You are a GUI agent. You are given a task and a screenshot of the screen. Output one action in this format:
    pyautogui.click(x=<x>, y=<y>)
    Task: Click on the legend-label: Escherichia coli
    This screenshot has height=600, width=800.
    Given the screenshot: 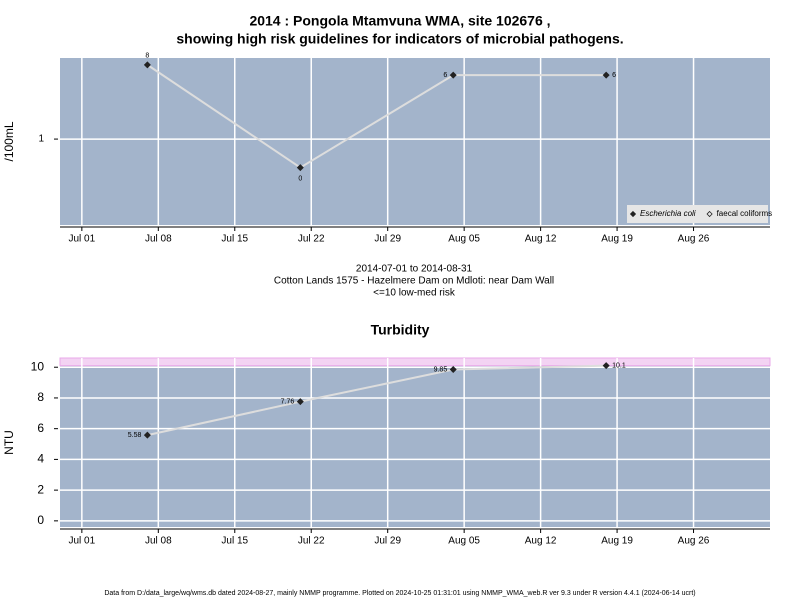 What is the action you would take?
    pyautogui.click(x=668, y=213)
    